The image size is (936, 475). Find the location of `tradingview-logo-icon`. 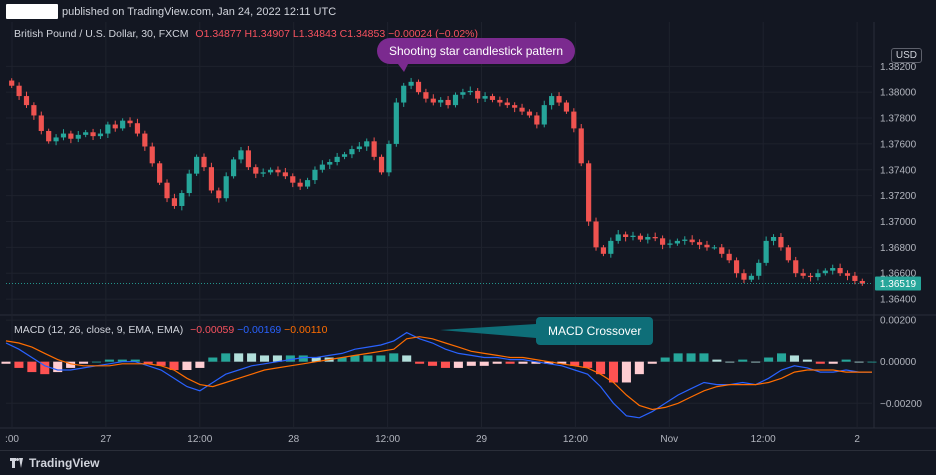

tradingview-logo-icon is located at coordinates (17, 463).